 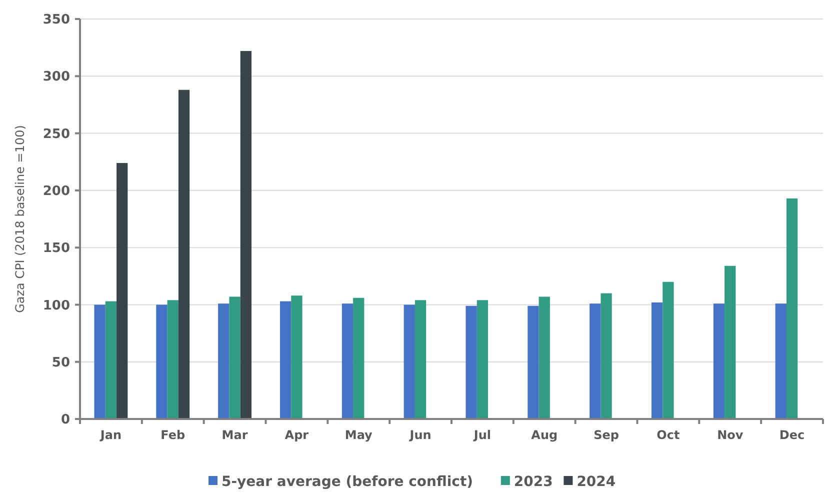 I want to click on x-tick-label: Mar, so click(x=235, y=435).